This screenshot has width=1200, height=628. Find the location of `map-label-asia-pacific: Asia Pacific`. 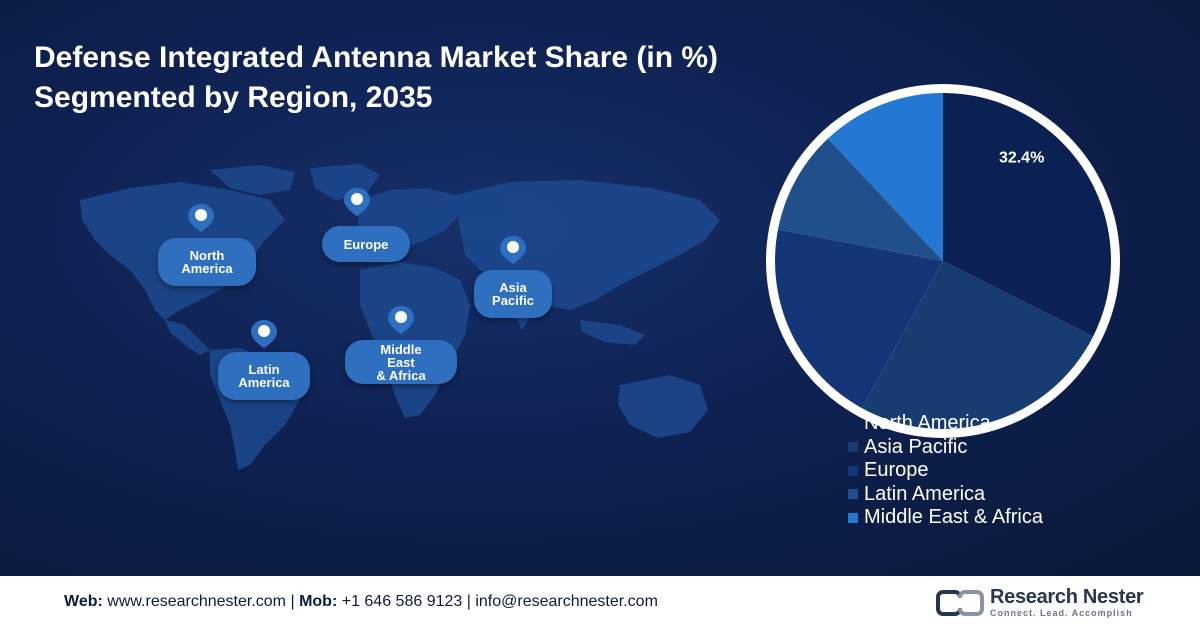

map-label-asia-pacific: Asia Pacific is located at coordinates (513, 294).